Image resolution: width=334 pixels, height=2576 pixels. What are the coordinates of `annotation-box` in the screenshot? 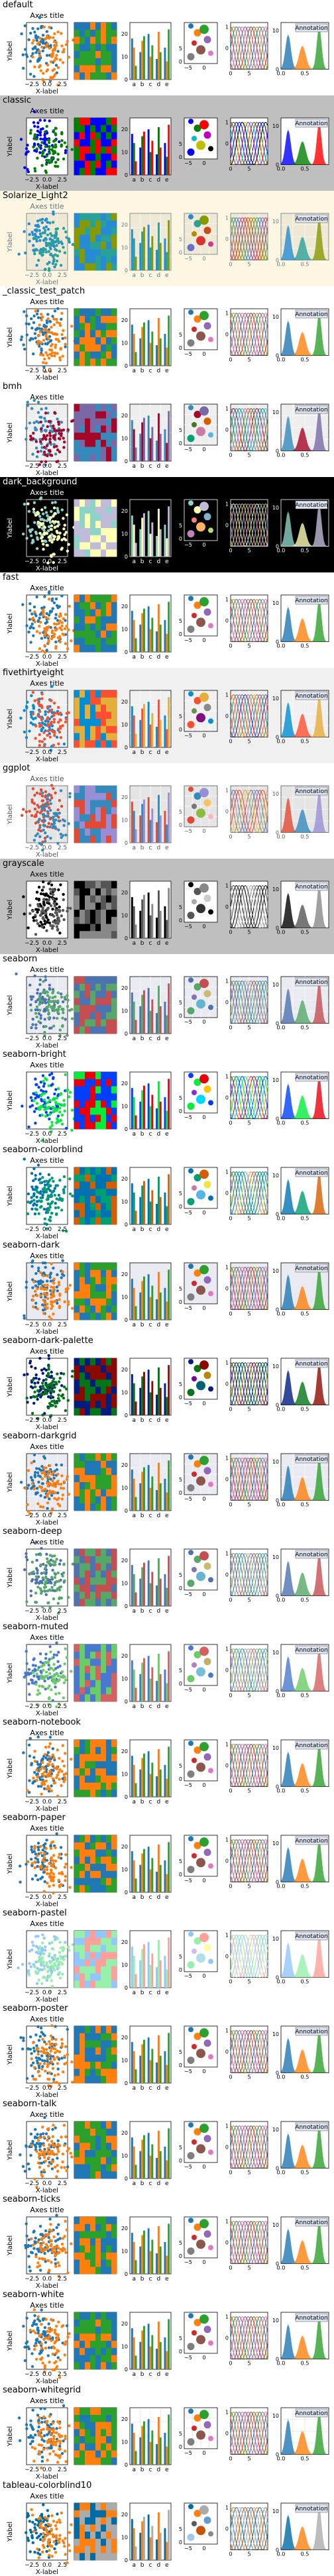 It's located at (311, 886).